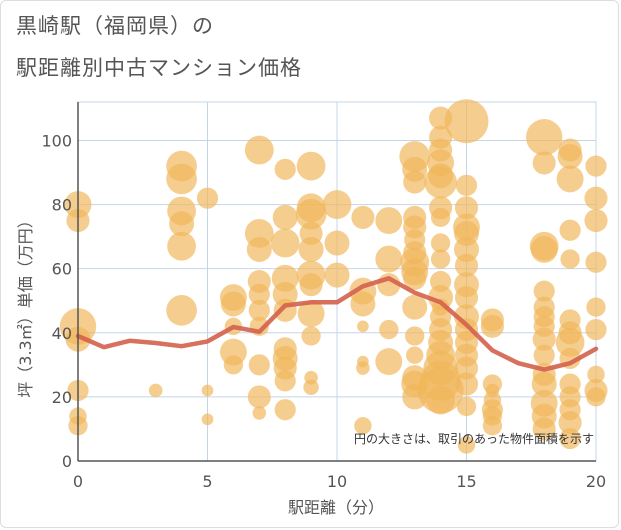 Image resolution: width=621 pixels, height=530 pixels. What do you see at coordinates (25, 304) in the screenshot?
I see `y-axis-label: 坪（3.3㎡）単価（万円）` at bounding box center [25, 304].